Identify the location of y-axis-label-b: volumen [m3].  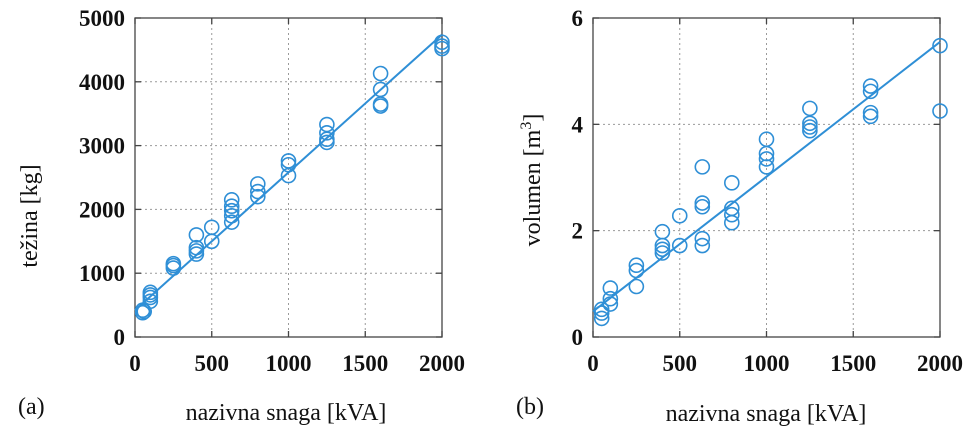
(532, 180).